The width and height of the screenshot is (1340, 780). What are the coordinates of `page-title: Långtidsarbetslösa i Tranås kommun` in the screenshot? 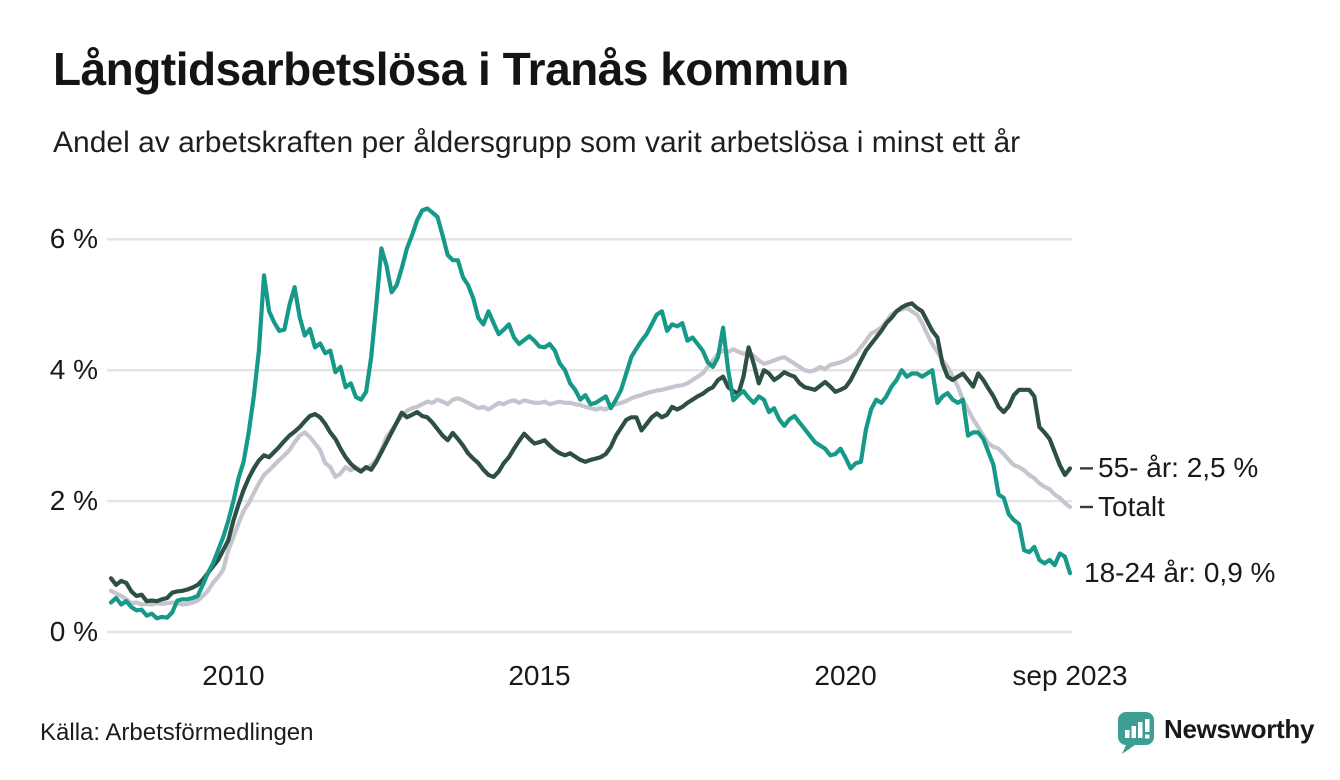 It's located at (451, 69).